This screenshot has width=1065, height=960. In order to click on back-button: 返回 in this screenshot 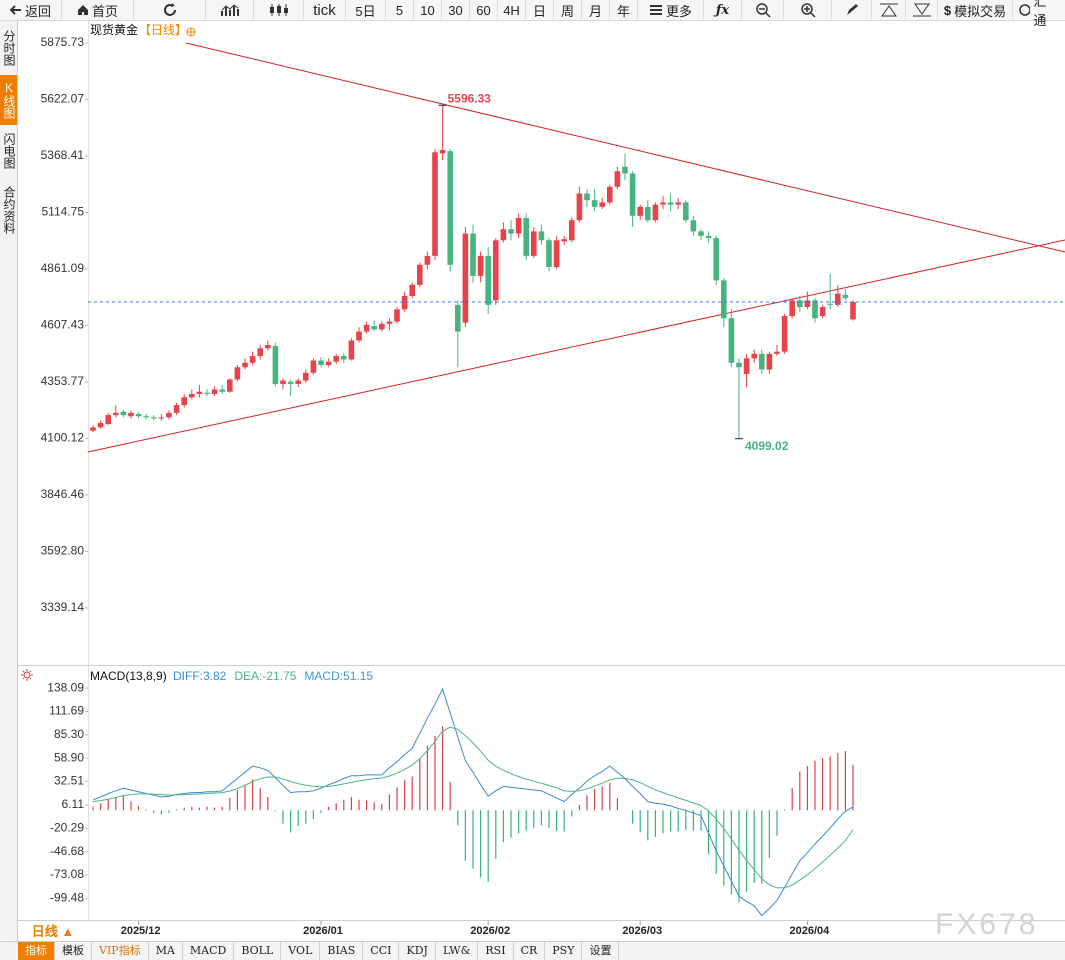, I will do `click(31, 10)`.